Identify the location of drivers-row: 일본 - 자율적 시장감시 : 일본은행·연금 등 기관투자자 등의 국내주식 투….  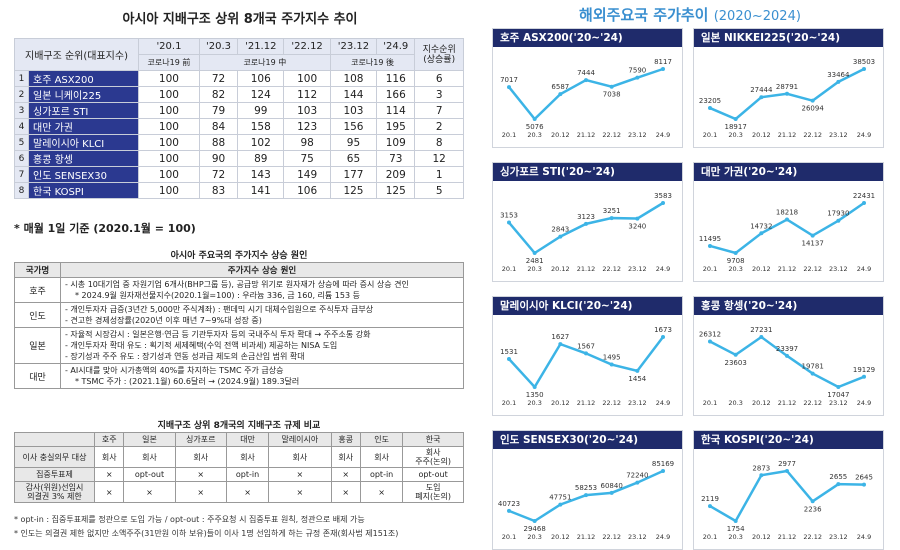
(239, 345).